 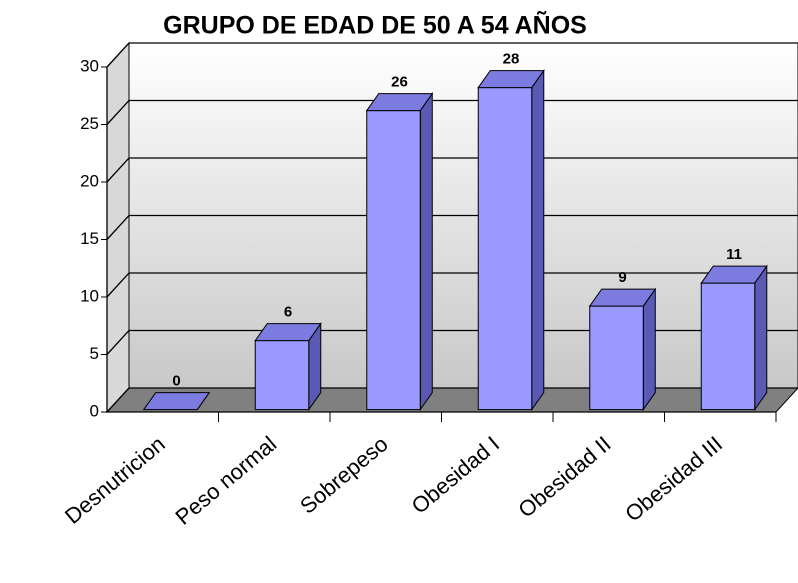 What do you see at coordinates (89, 180) in the screenshot?
I see `y-tick-label: 20` at bounding box center [89, 180].